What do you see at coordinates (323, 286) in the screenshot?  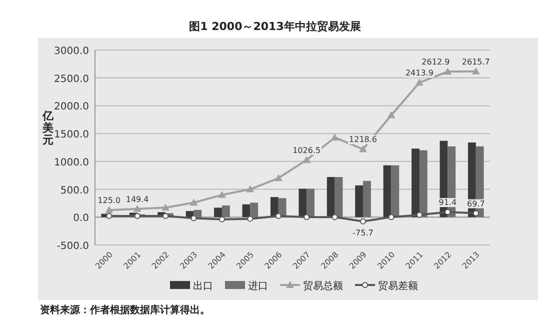 I see `legend-label: 贸易总额` at bounding box center [323, 286].